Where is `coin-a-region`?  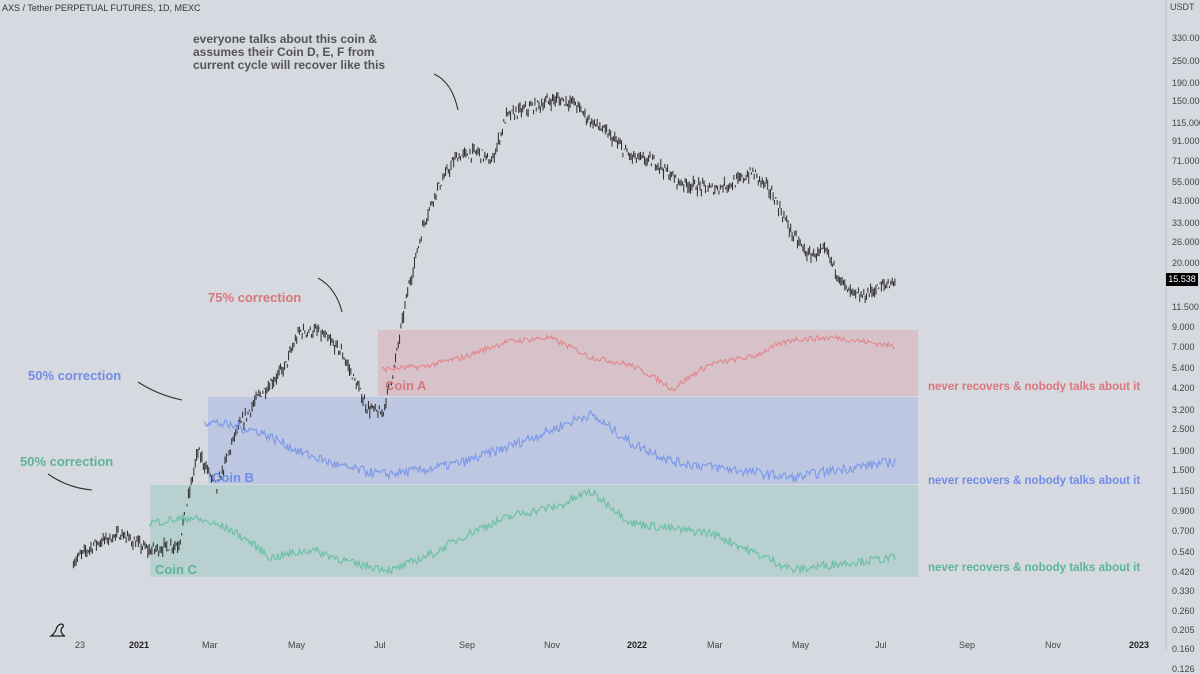 coin-a-region is located at coordinates (648, 363).